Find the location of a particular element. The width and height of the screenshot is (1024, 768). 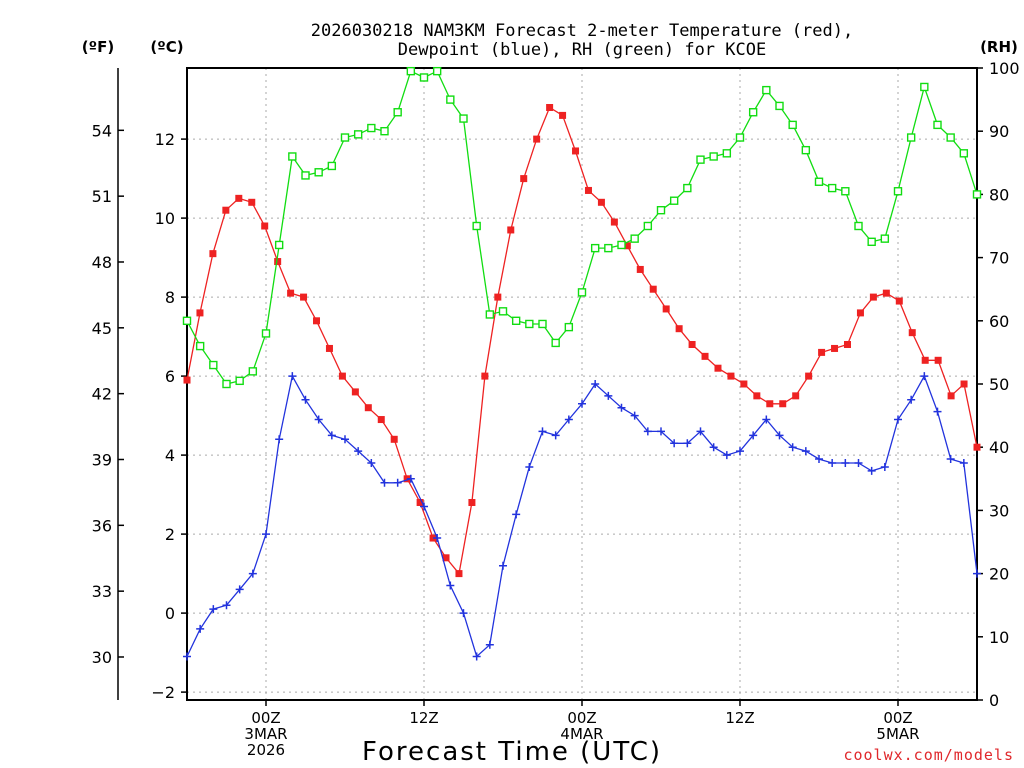

f-tick-label: 42 is located at coordinates (102, 394).